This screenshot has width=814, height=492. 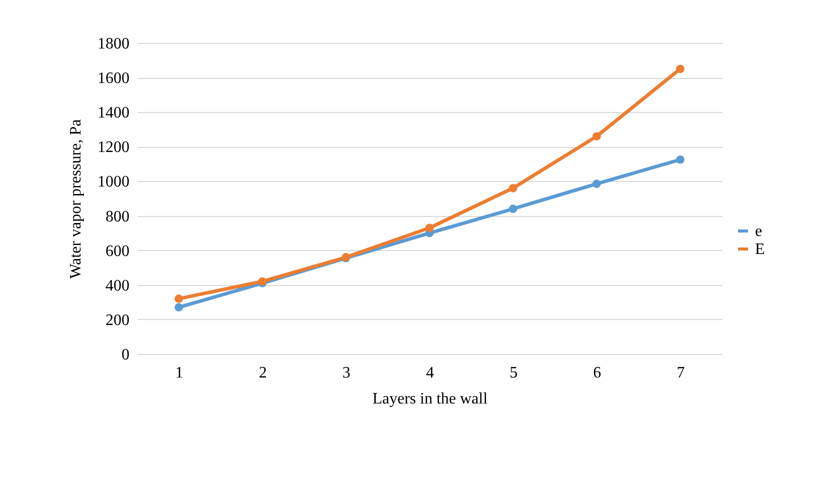 I want to click on x-tick-label: 4, so click(x=430, y=373).